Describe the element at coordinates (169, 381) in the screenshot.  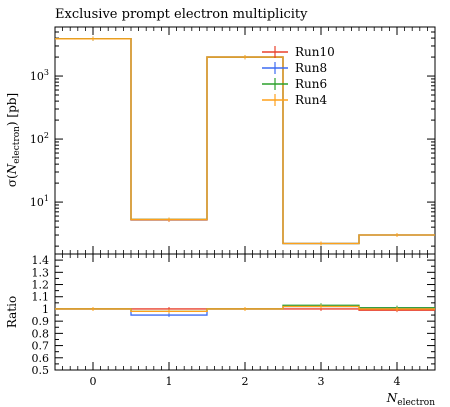
I see `x-tick-label: 1` at that location.